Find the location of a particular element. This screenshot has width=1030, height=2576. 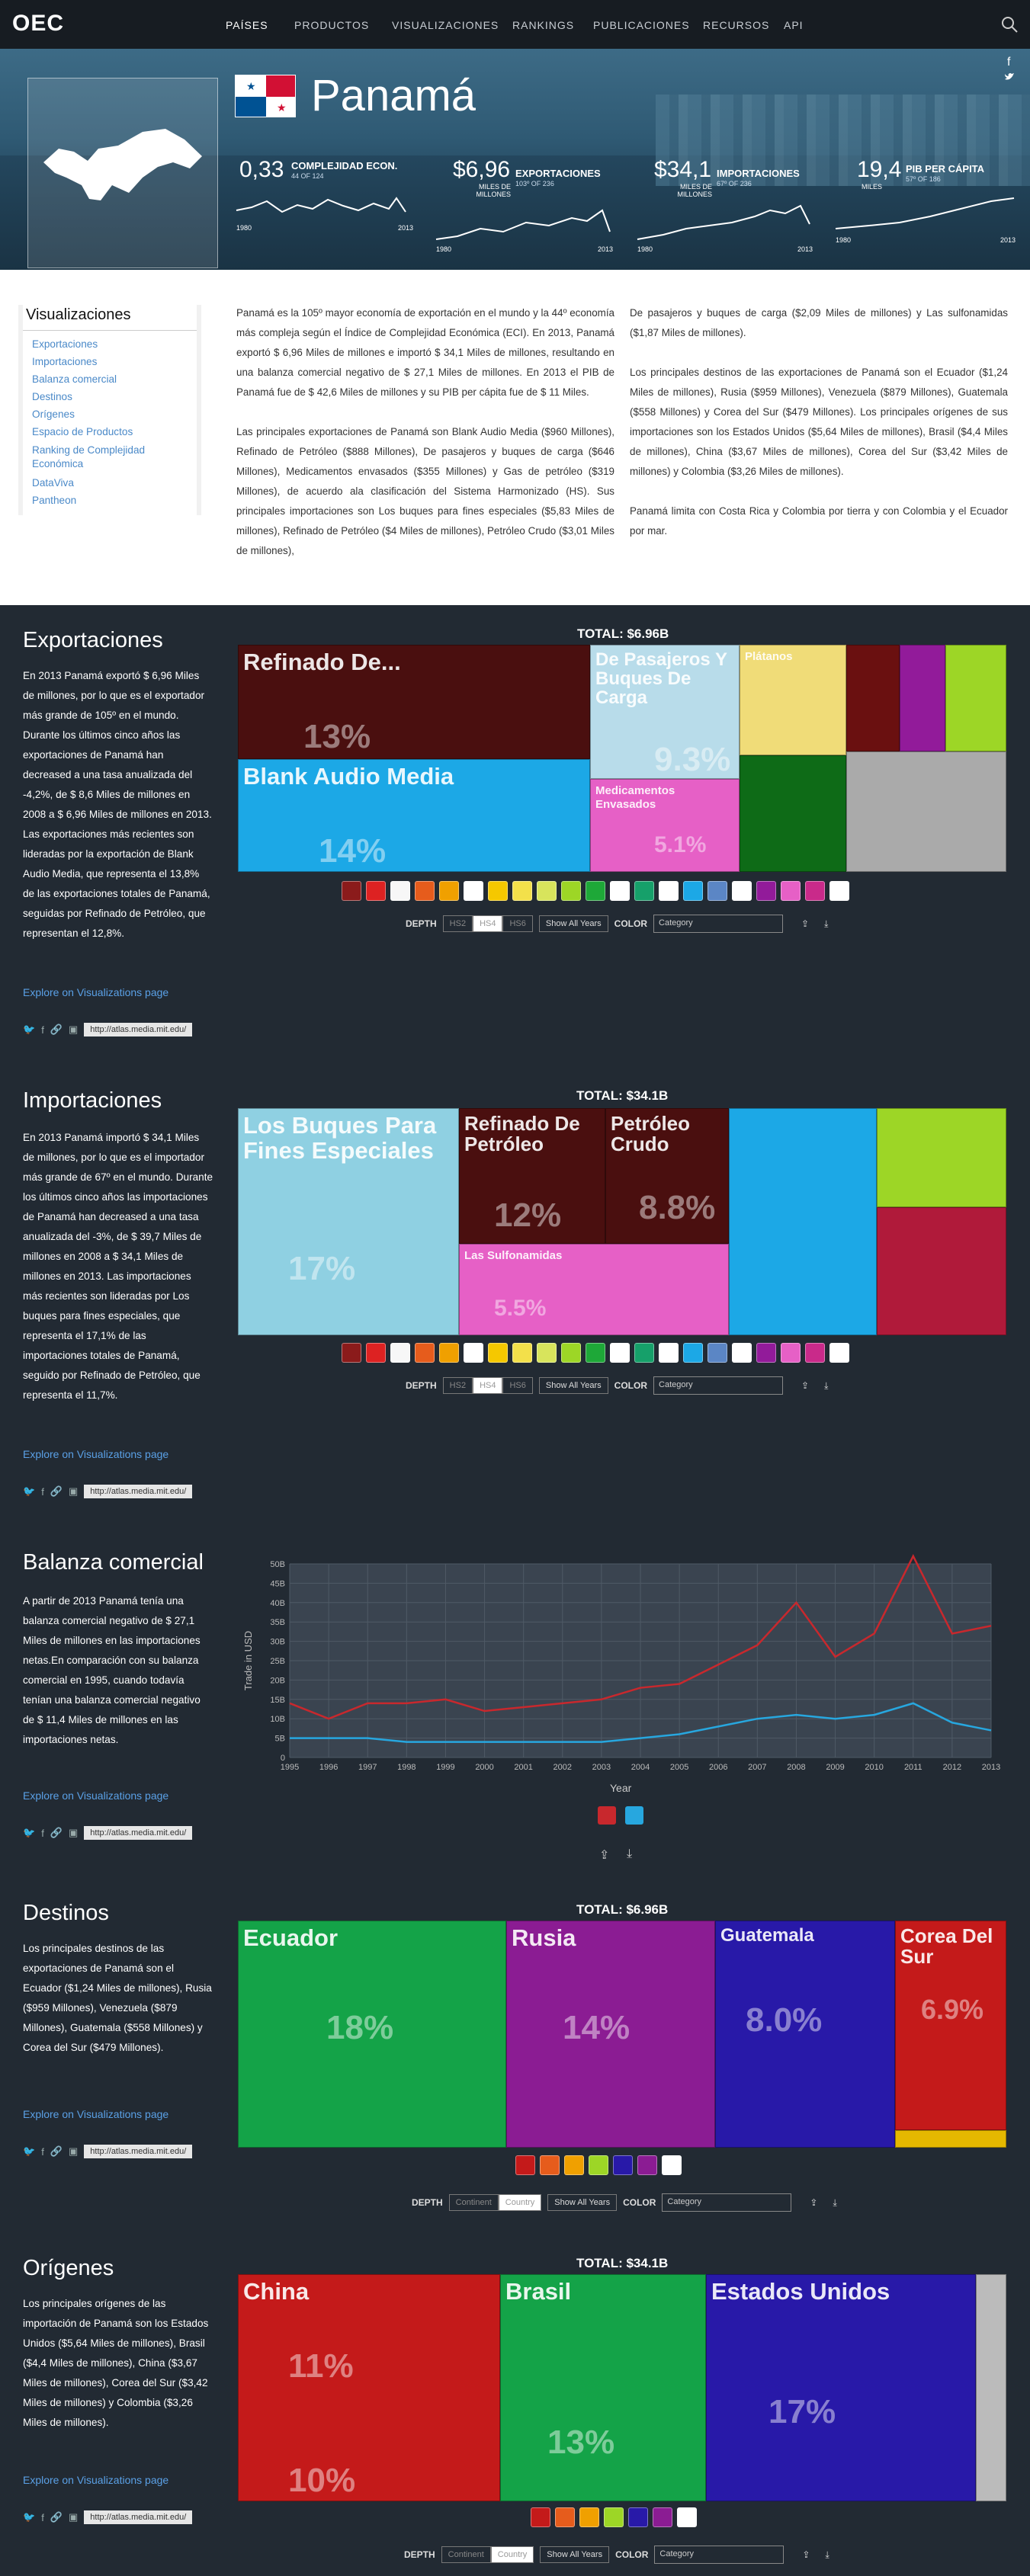

orig-title: Orígenes is located at coordinates (68, 2268).